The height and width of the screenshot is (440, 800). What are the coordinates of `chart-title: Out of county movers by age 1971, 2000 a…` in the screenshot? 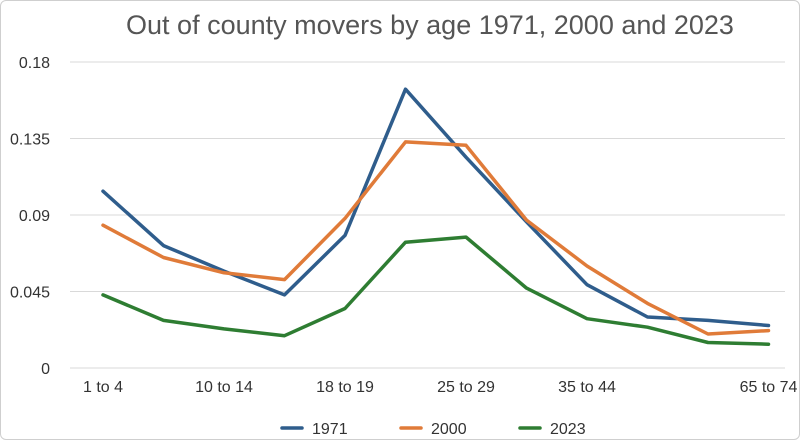 It's located at (430, 25).